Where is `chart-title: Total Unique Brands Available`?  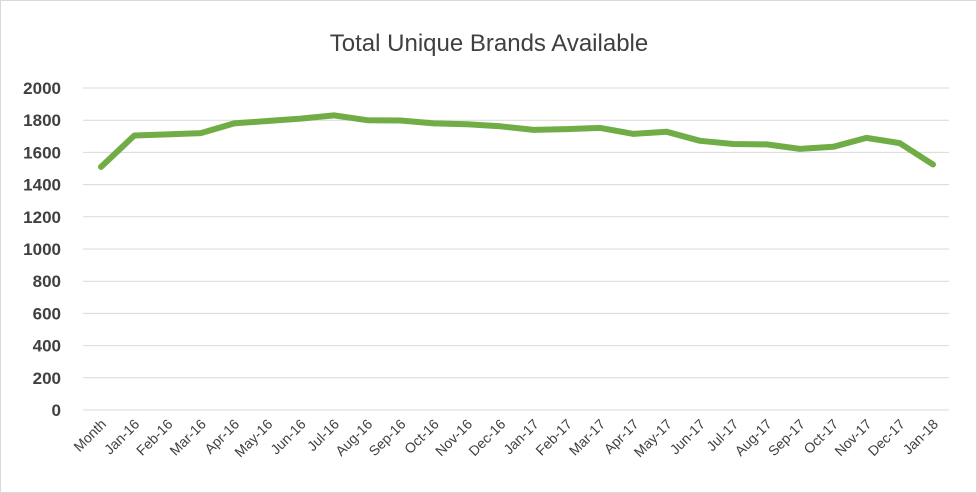 chart-title: Total Unique Brands Available is located at coordinates (489, 43).